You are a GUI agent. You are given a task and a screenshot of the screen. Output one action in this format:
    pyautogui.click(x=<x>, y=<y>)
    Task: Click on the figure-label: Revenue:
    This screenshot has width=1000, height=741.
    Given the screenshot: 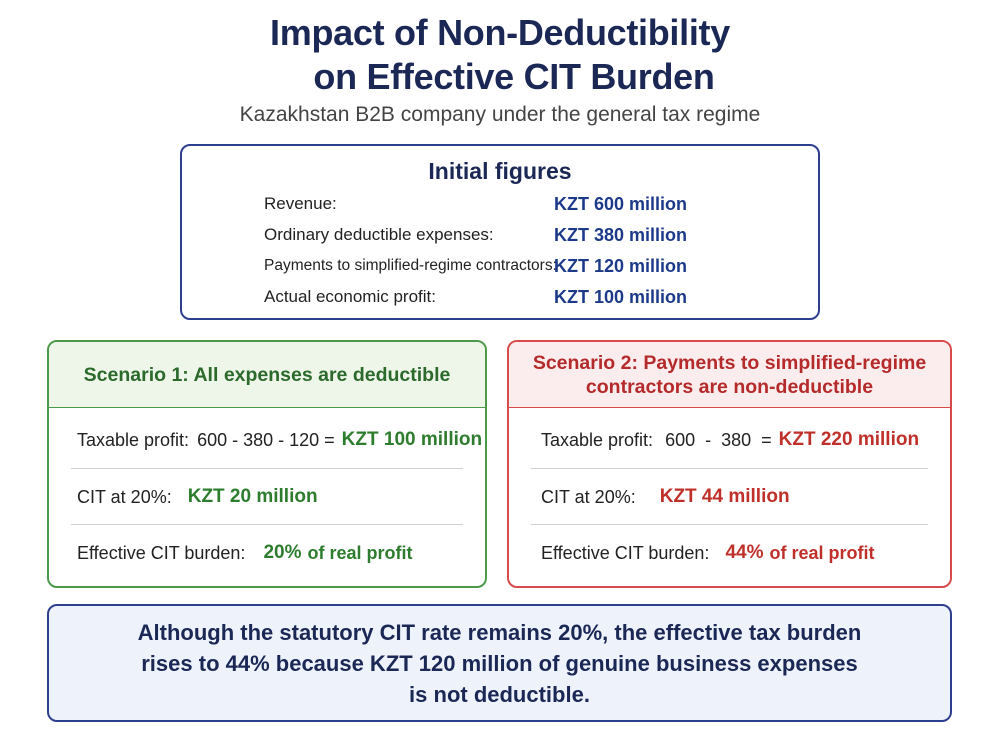 What is the action you would take?
    pyautogui.click(x=300, y=203)
    